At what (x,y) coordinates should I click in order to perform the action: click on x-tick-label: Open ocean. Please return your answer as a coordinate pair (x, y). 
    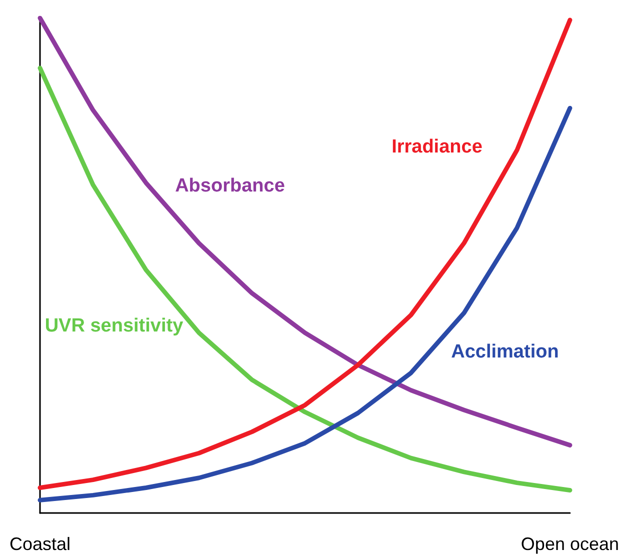
    Looking at the image, I should click on (569, 544).